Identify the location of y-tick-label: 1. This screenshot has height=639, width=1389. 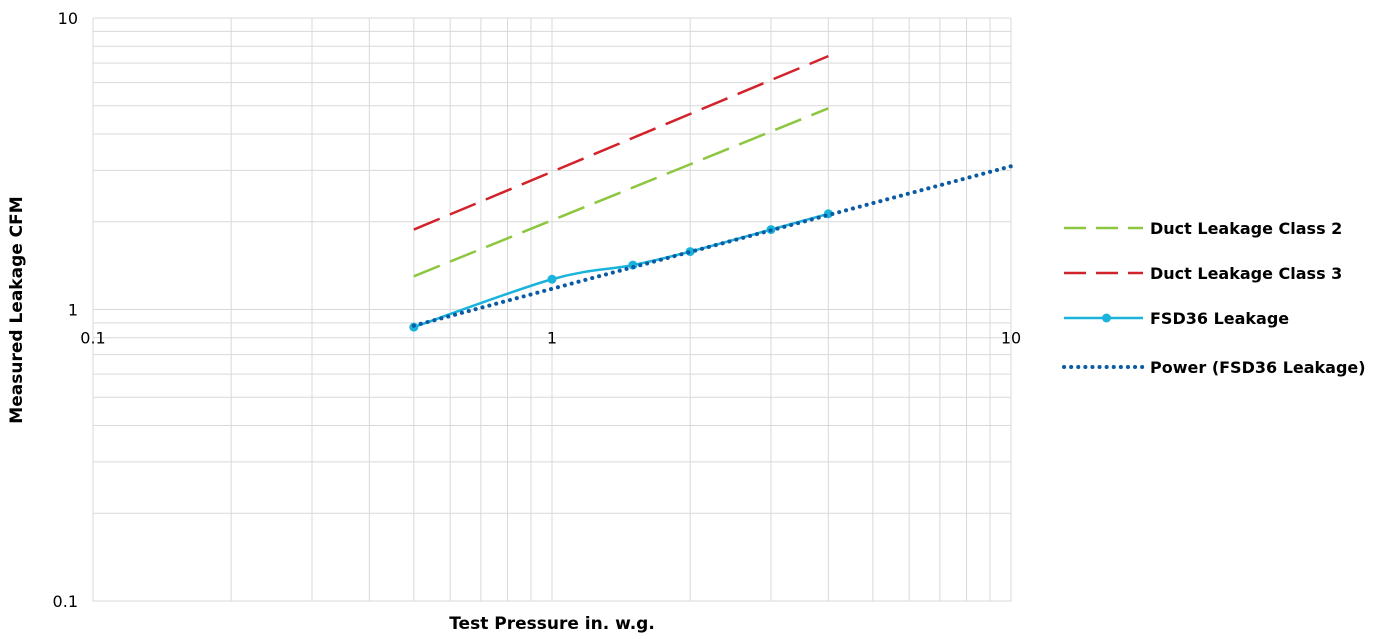
(73, 310).